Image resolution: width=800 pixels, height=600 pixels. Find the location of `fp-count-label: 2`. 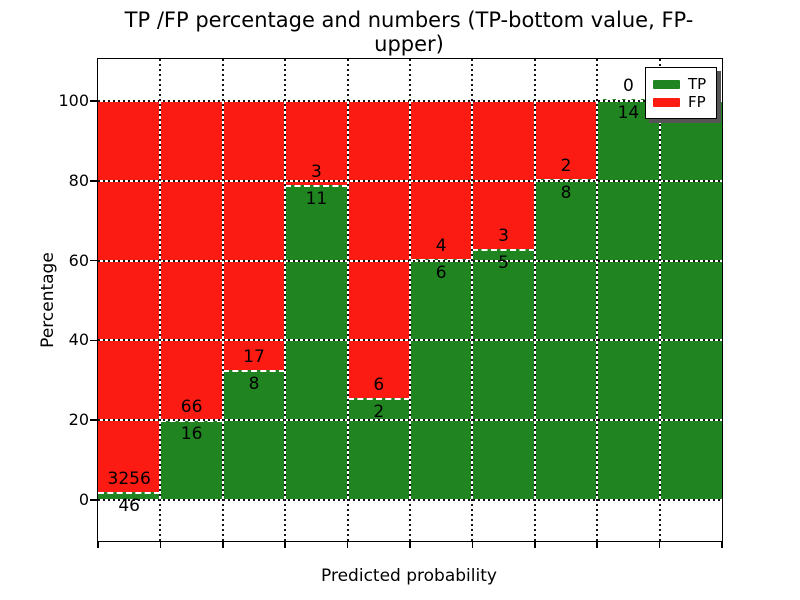

fp-count-label: 2 is located at coordinates (566, 165).